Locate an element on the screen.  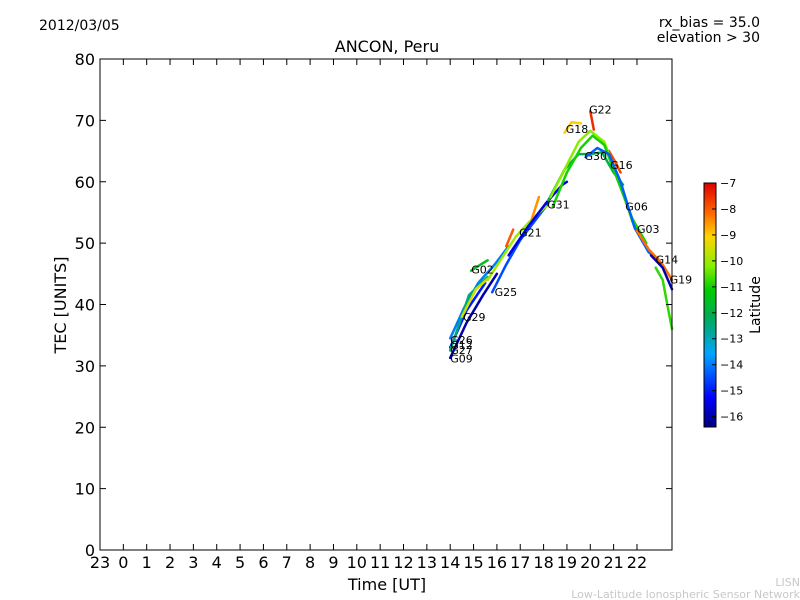
colorbar-tick-label: −11 is located at coordinates (731, 287).